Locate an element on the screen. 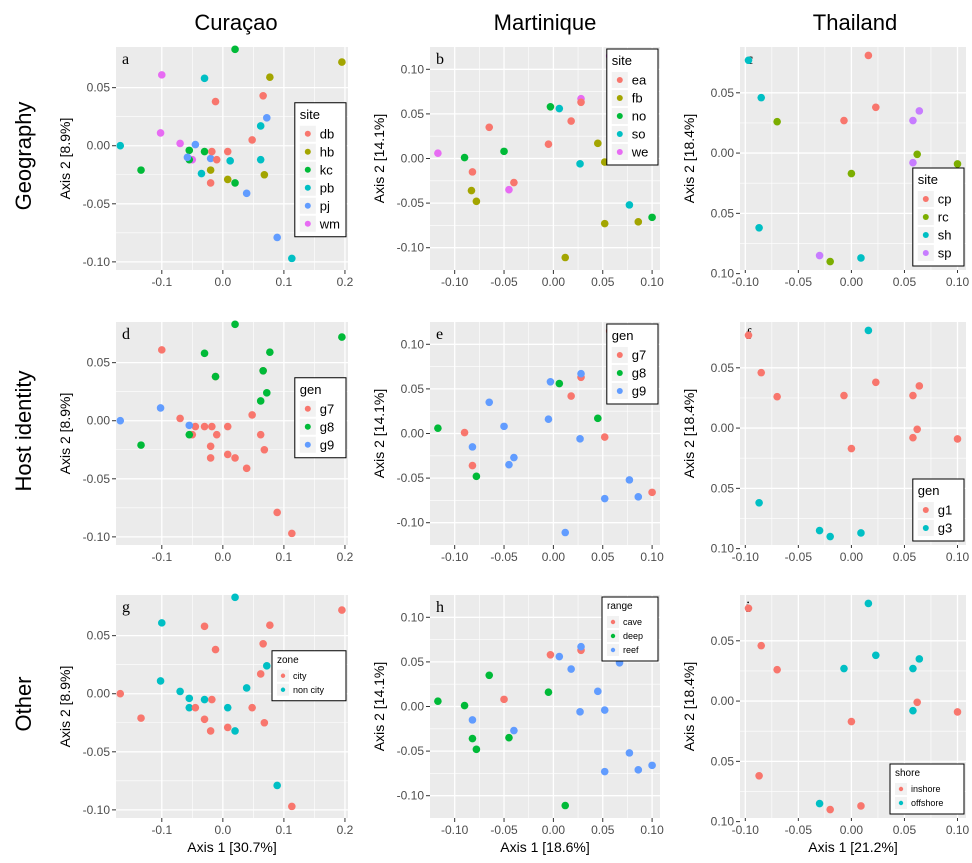  y-tick-label: -0.05 is located at coordinates (97, 204).